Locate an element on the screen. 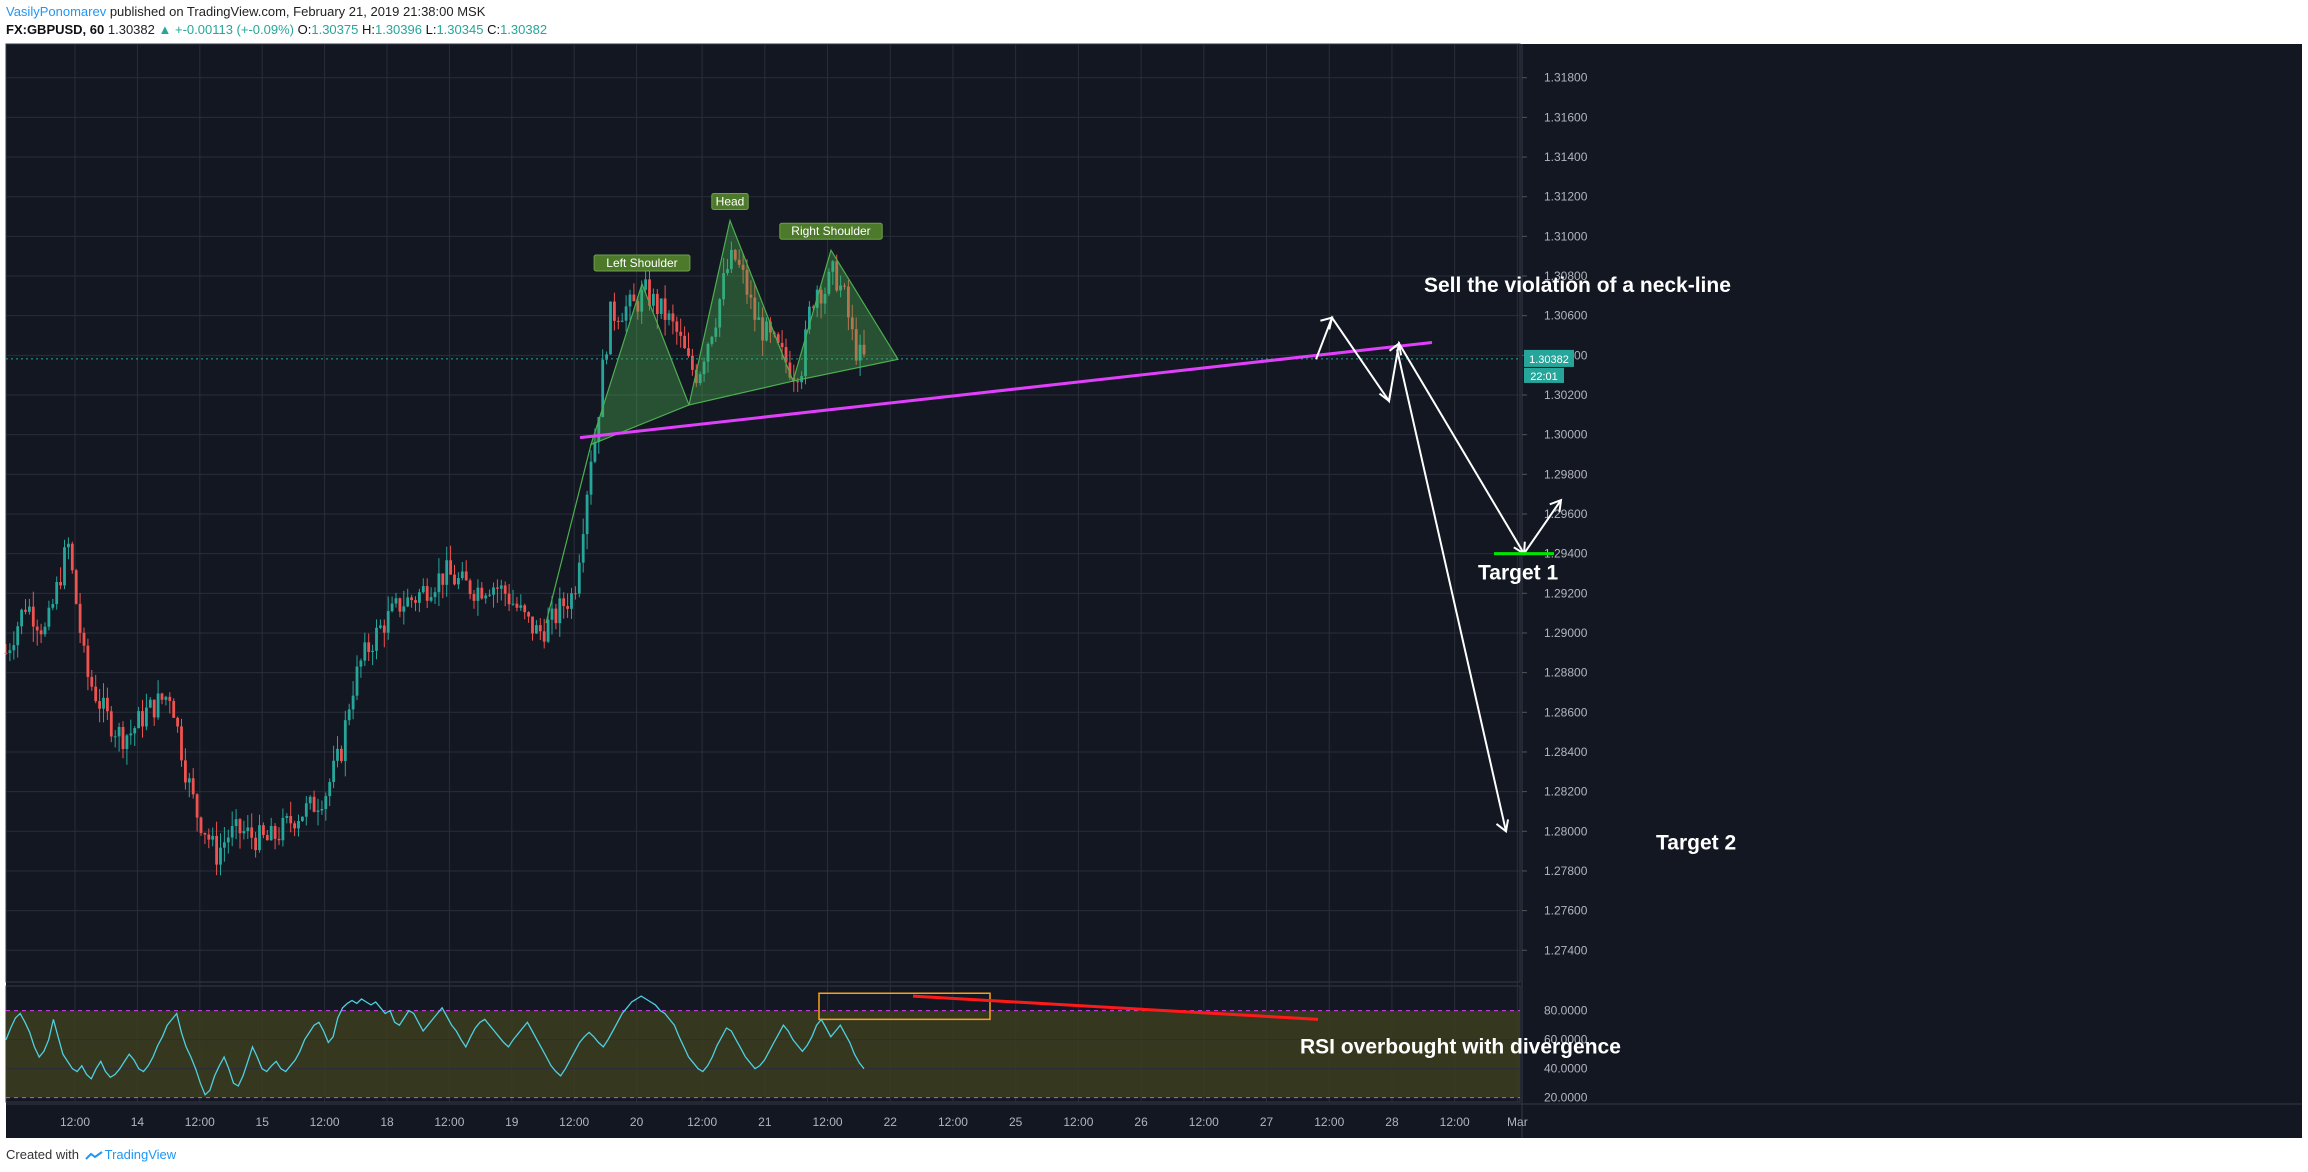 Image resolution: width=2308 pixels, height=1172 pixels. x-tick-label: 12:00 is located at coordinates (200, 1122).